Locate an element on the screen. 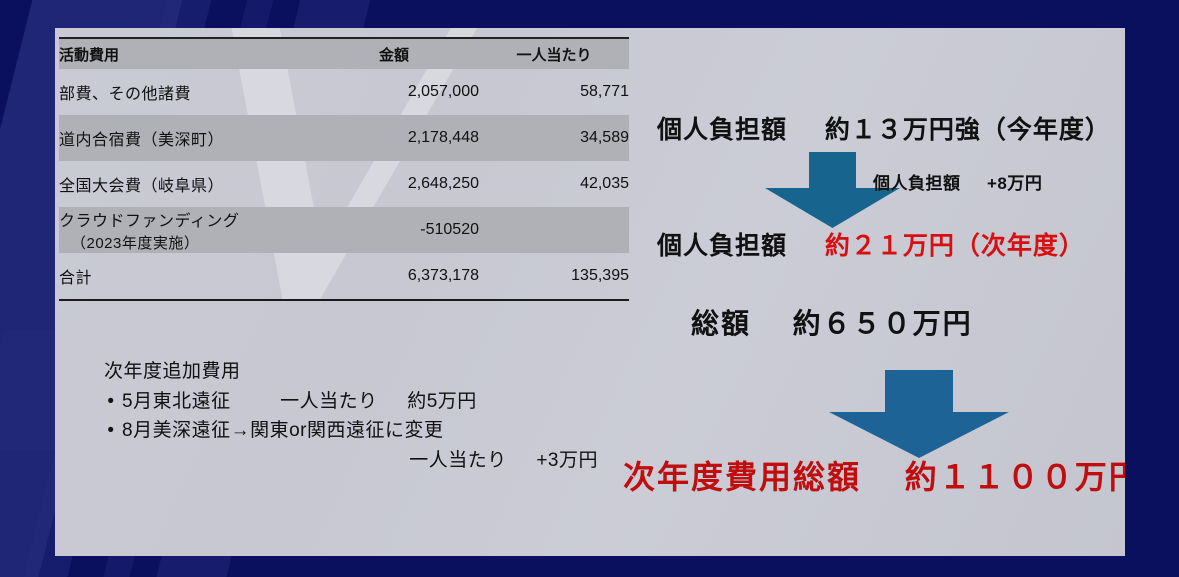 This screenshot has width=1179, height=577. list-item-text: 8月美深遠征→関東or関西遠征に変更 is located at coordinates (381, 431).